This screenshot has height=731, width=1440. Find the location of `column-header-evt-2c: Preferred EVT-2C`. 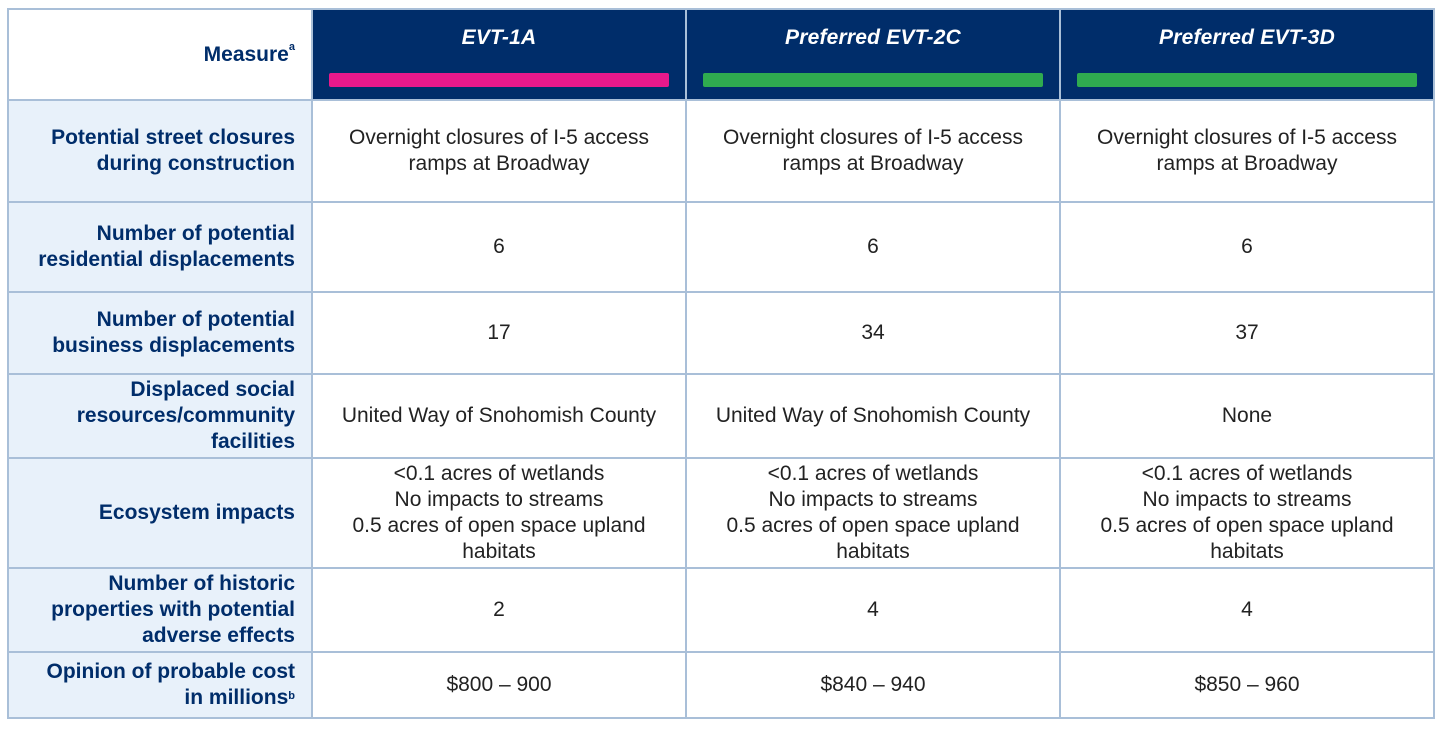

column-header-evt-2c: Preferred EVT-2C is located at coordinates (873, 54).